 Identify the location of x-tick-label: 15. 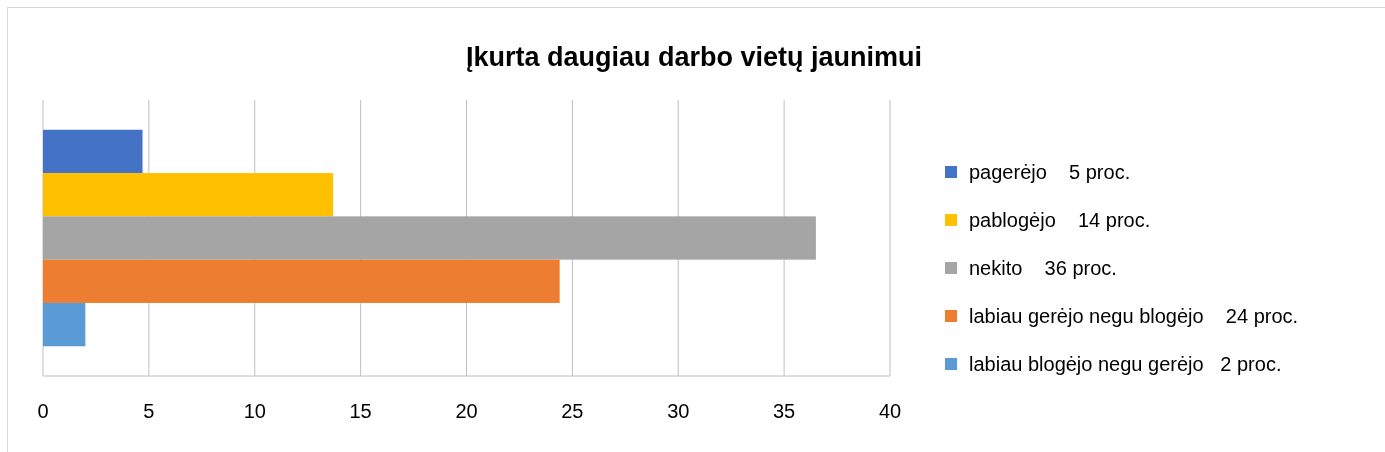
(360, 411).